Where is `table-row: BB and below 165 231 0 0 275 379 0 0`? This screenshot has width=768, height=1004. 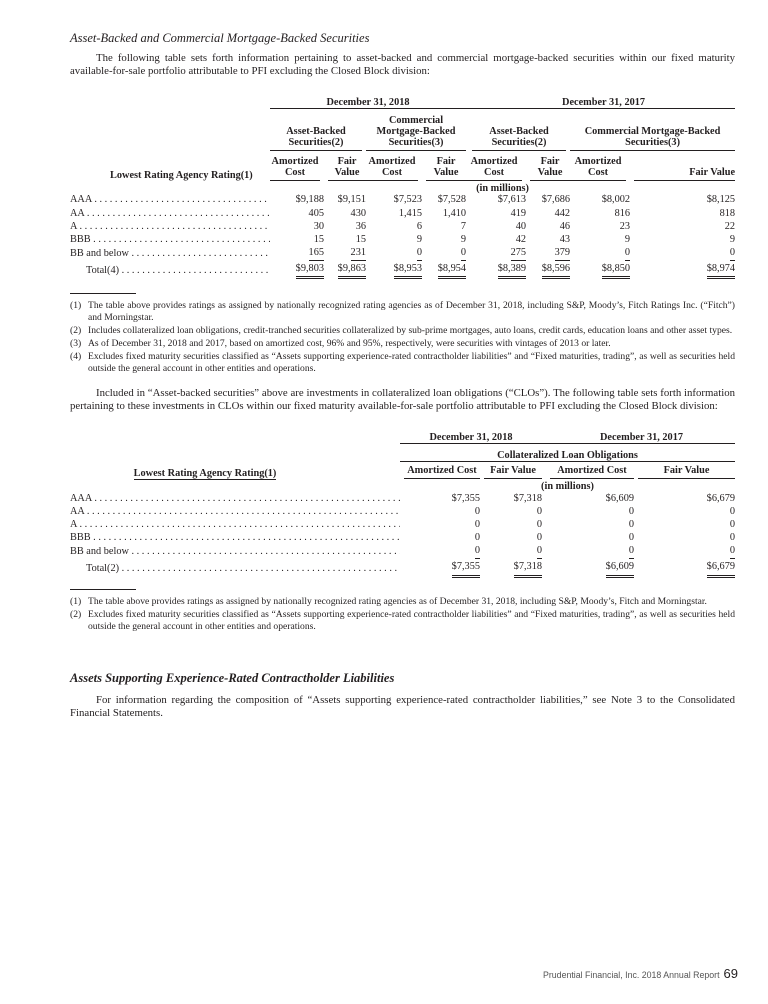 table-row: BB and below 165 231 0 0 275 379 0 0 is located at coordinates (403, 254).